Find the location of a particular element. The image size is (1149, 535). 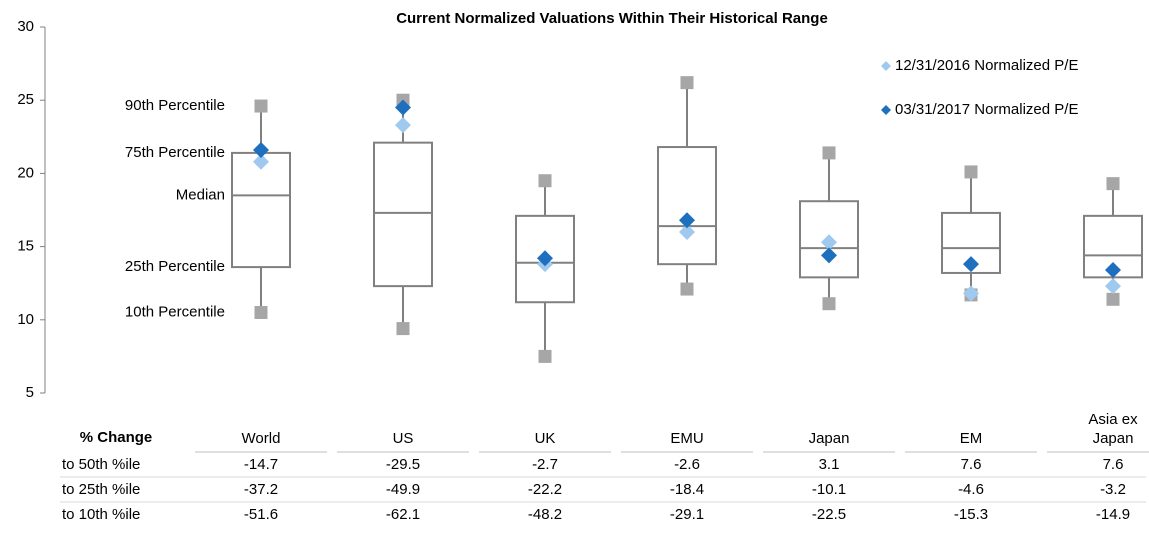

table-value: 3.1 is located at coordinates (829, 464).